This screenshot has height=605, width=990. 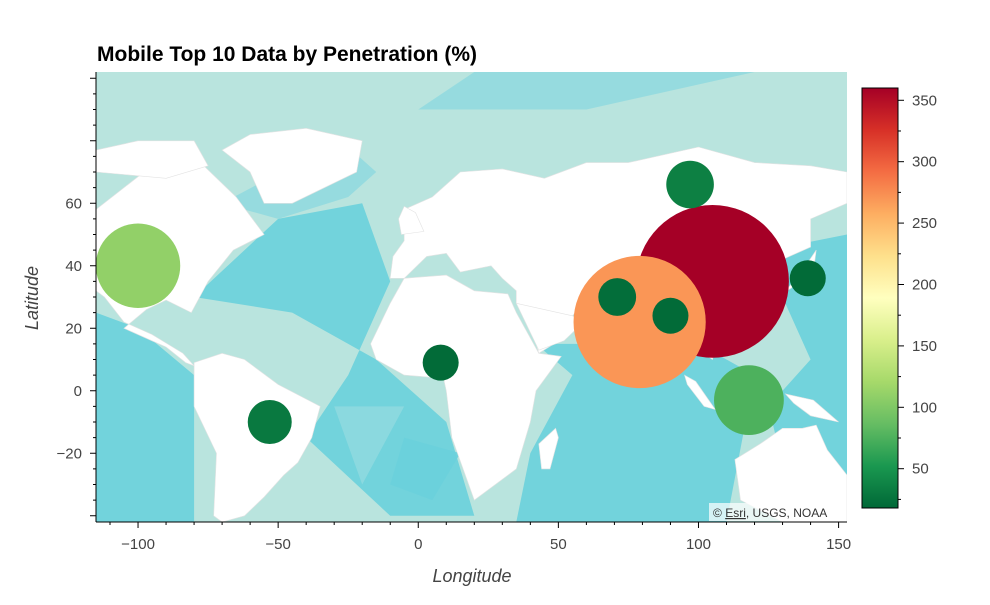 I want to click on x-tick-label: 150, so click(x=838, y=544).